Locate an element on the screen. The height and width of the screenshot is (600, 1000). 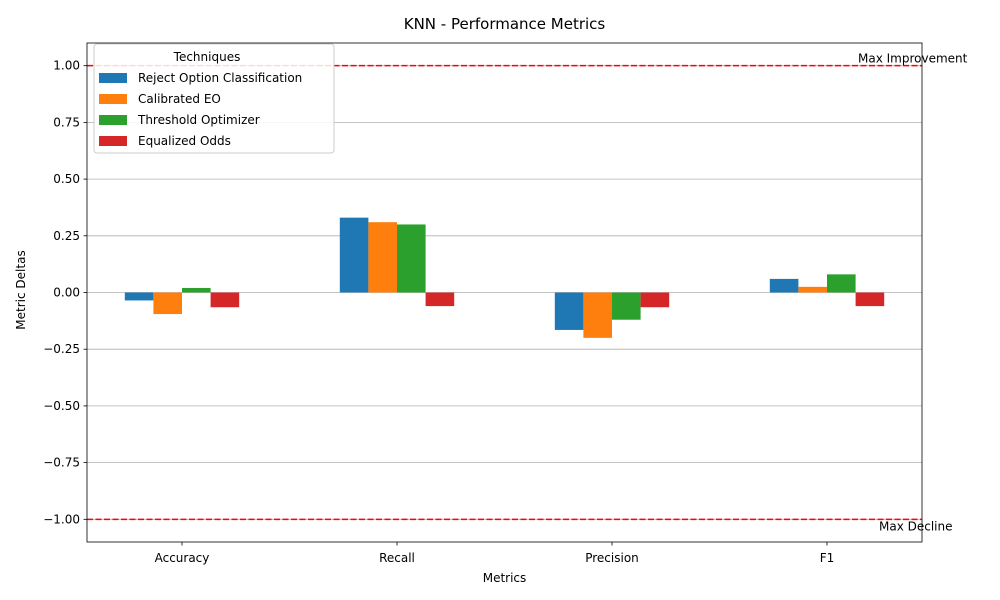
chart-title: KNN - Performance Metrics is located at coordinates (505, 24).